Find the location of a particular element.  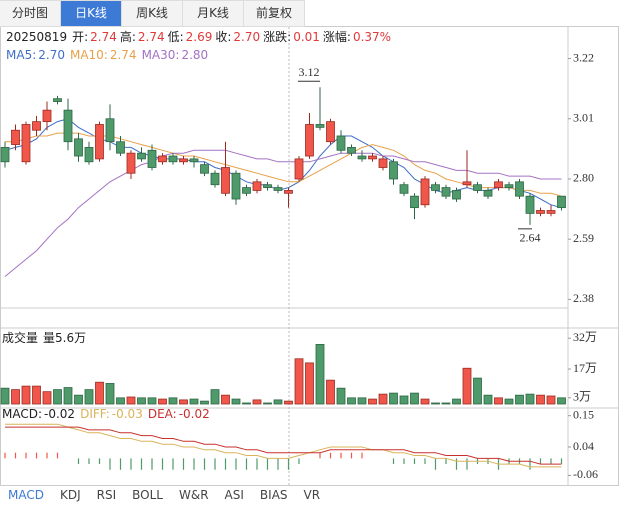

period-tabs: 分时图 日K线 周K线 月K线 前复权 is located at coordinates (152, 13).